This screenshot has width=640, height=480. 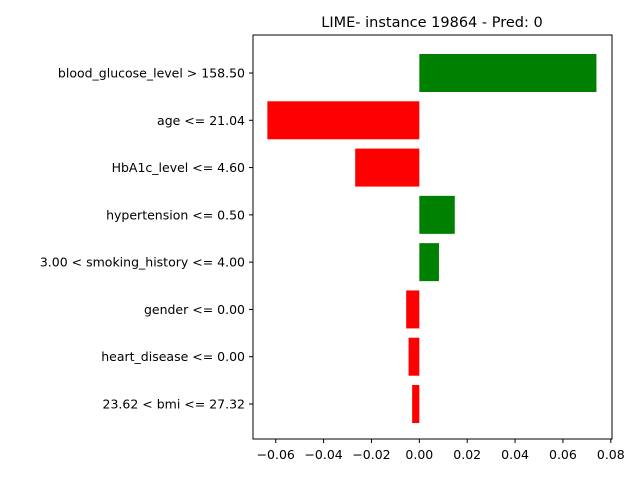 I want to click on x-tick-label-6: 0.06, so click(x=563, y=454).